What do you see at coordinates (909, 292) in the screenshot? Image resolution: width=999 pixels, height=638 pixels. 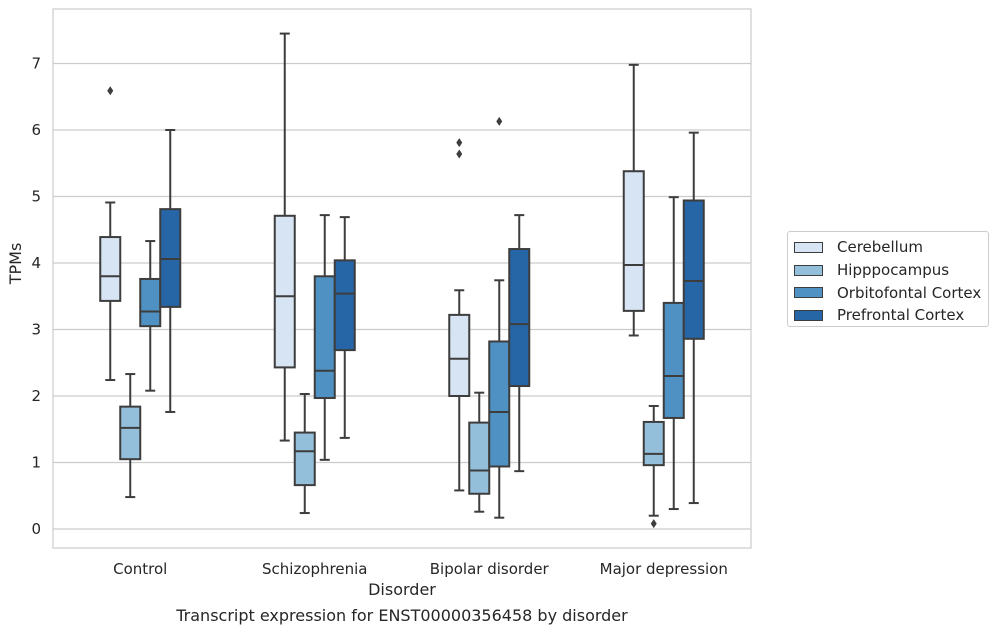 I see `legend-label: Orbitofontal Cortex` at bounding box center [909, 292].